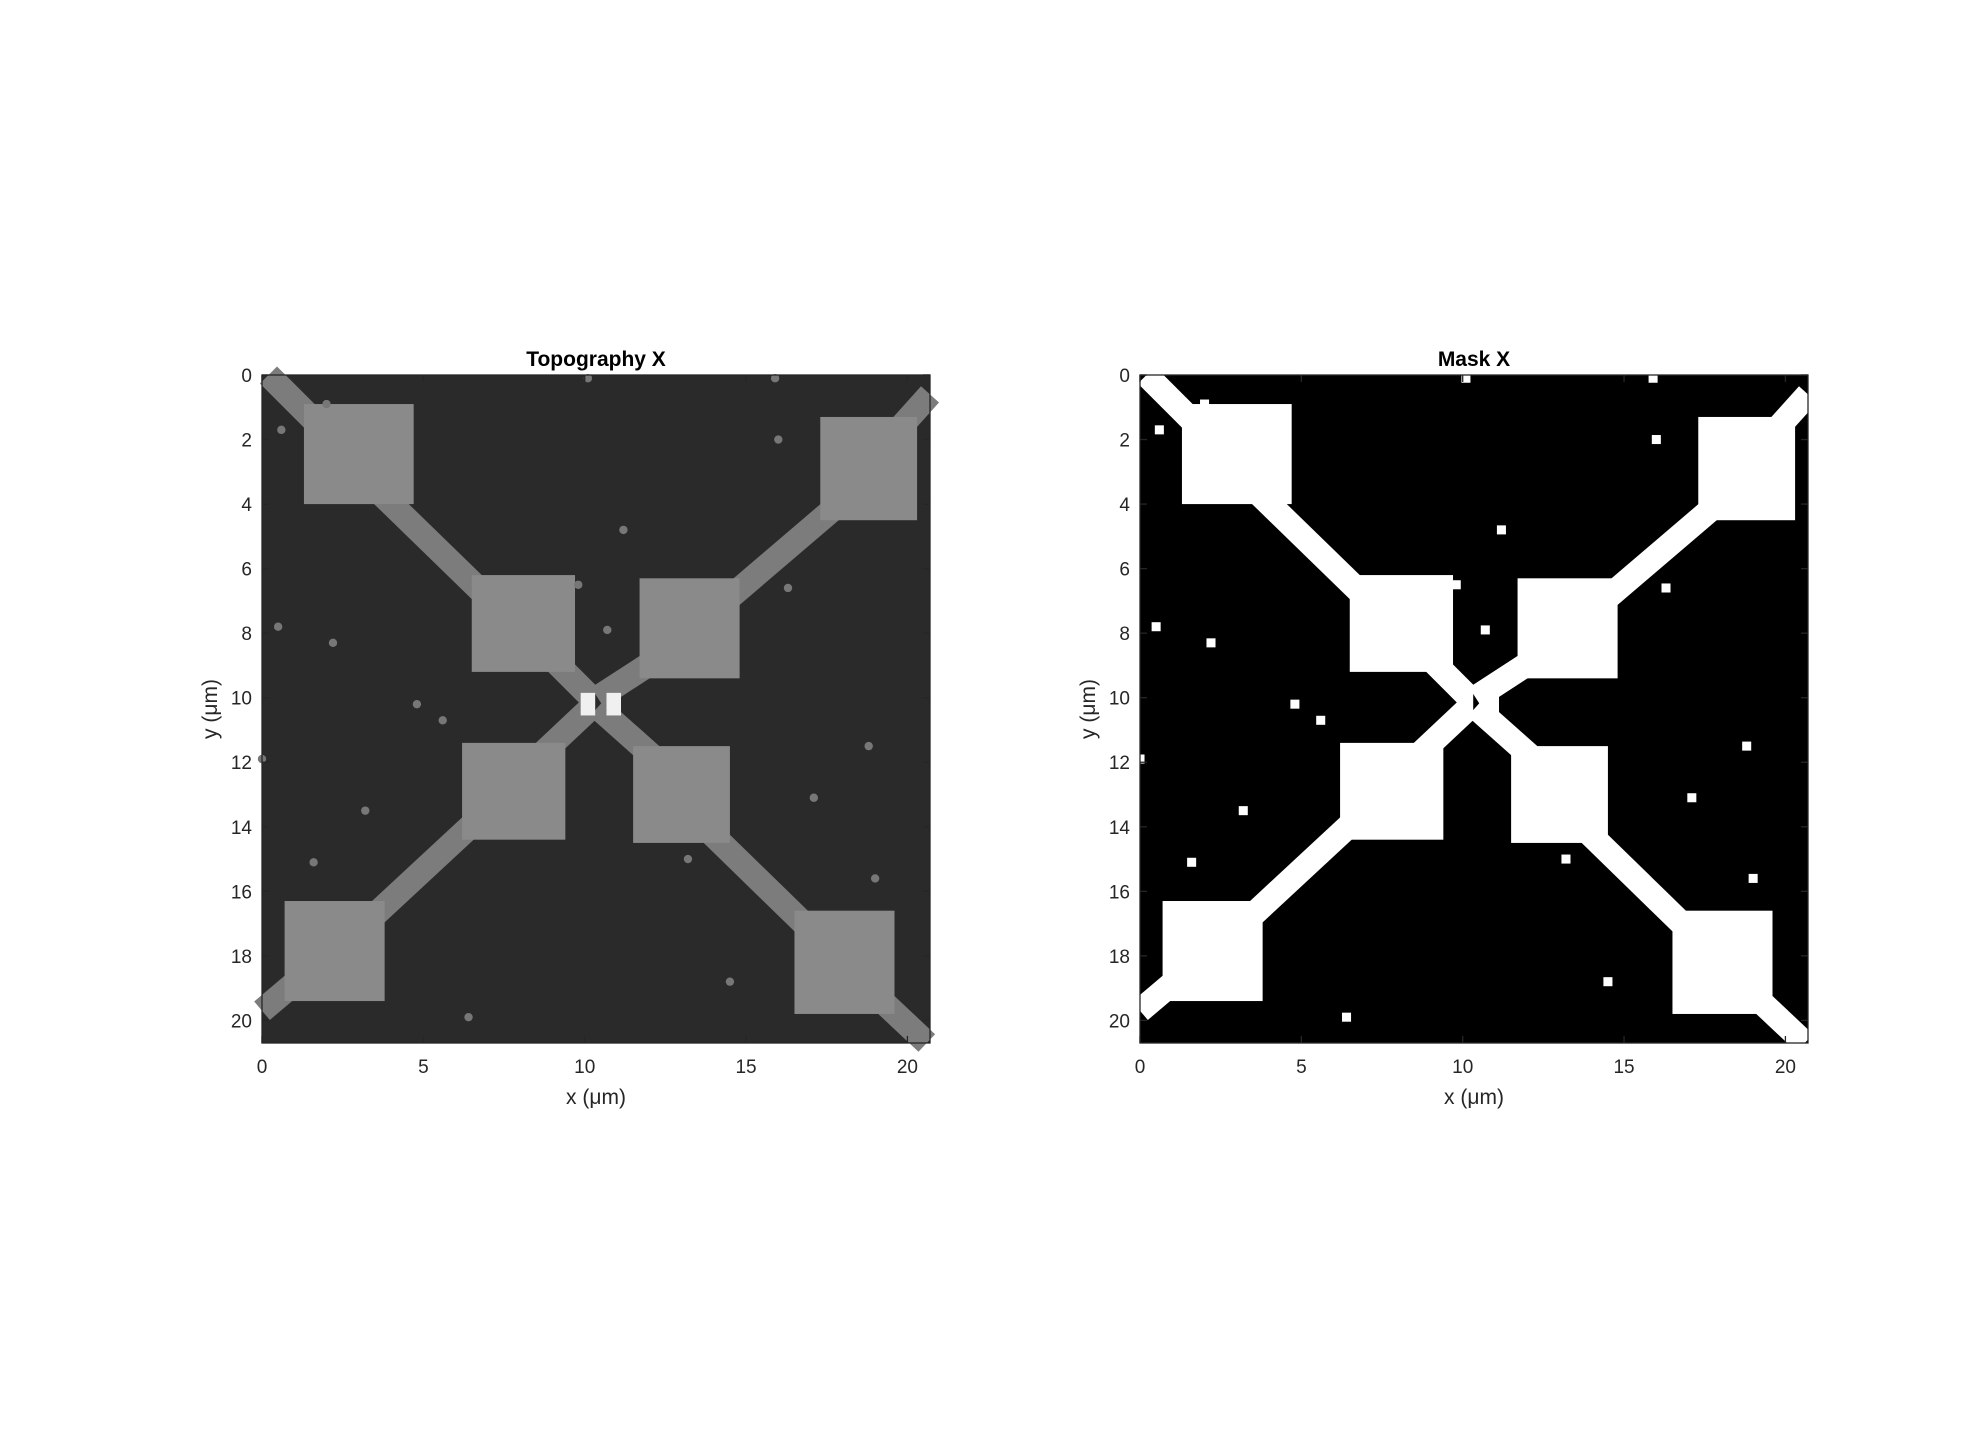  Describe the element at coordinates (1119, 699) in the screenshot. I see `y-tick-label: 10` at that location.